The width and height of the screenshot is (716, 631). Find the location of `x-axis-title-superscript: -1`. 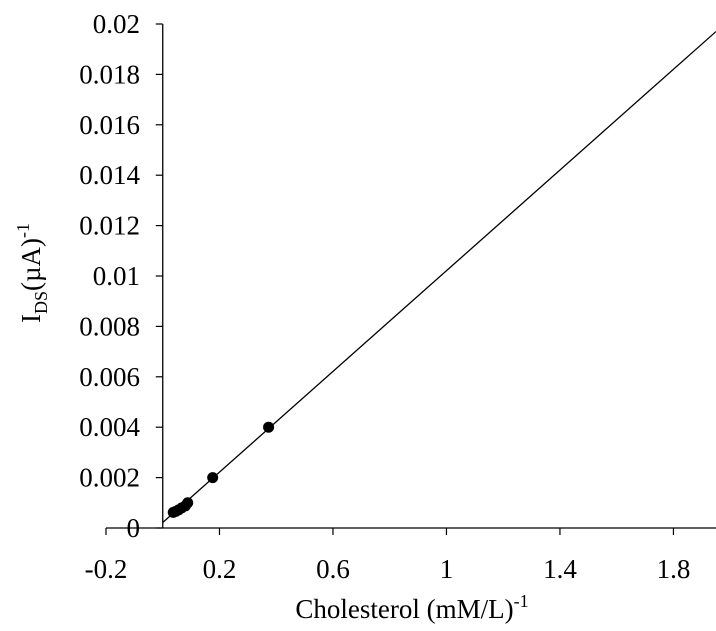

x-axis-title-superscript: -1 is located at coordinates (521, 601).